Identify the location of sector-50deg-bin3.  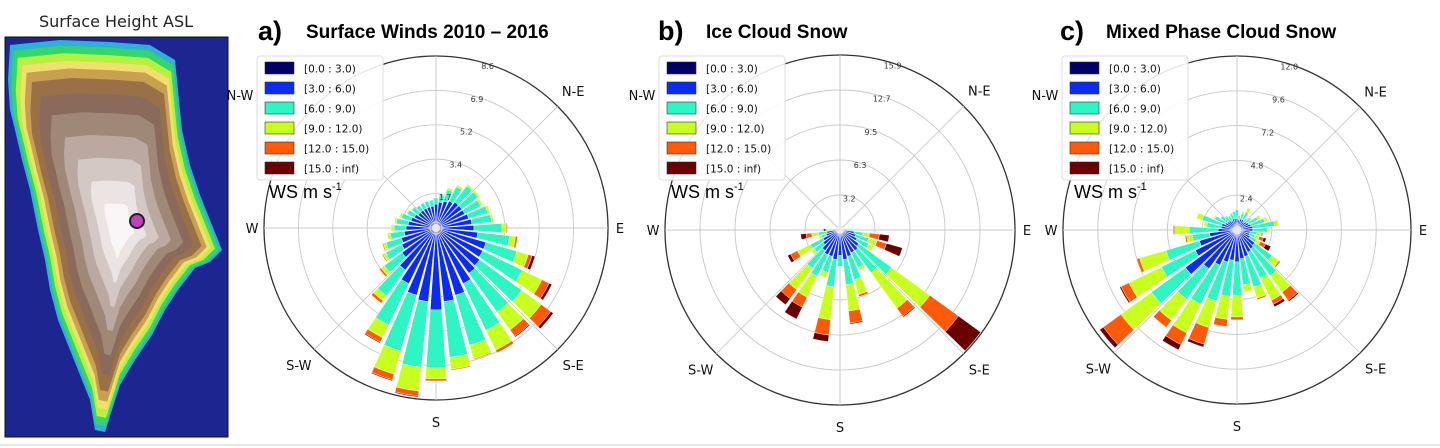
(1251, 218).